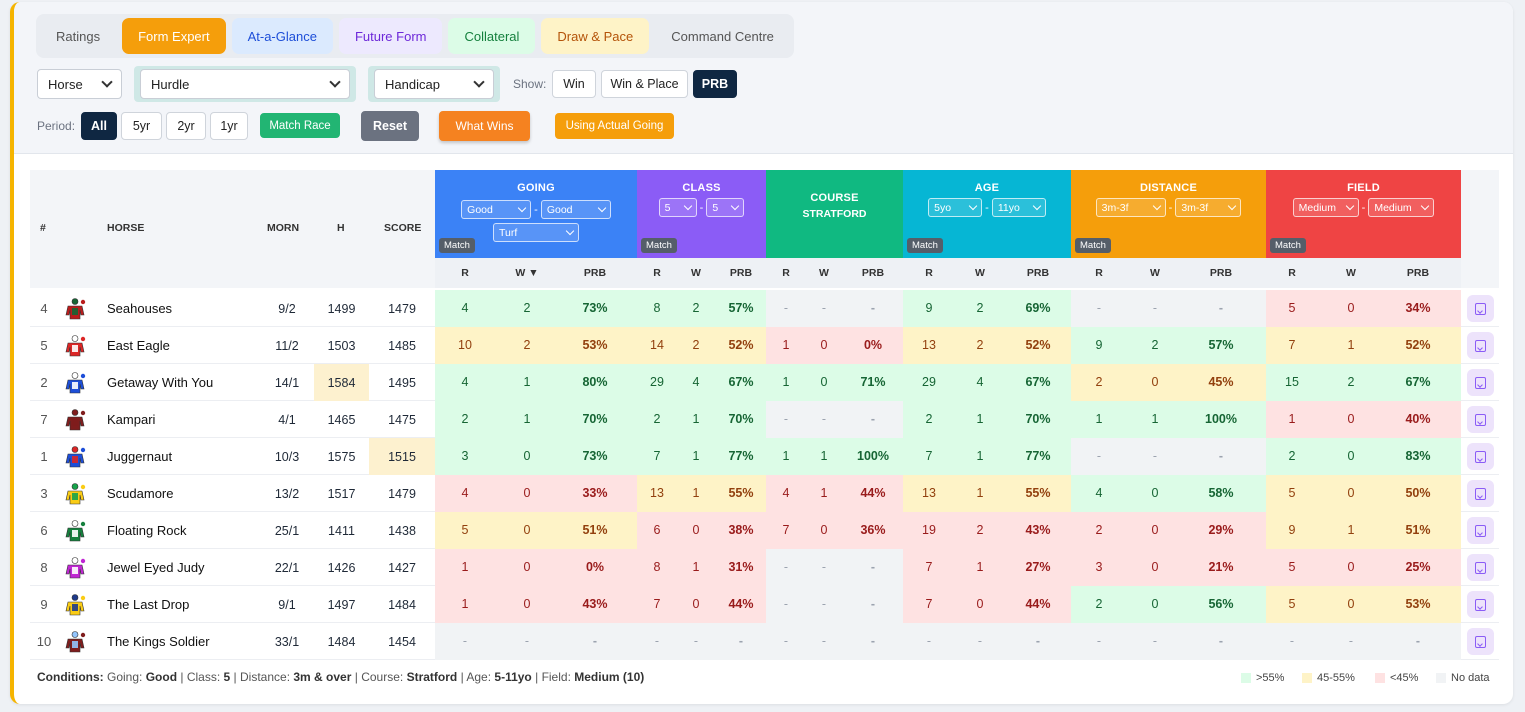  I want to click on horse-name: East Eagle, so click(138, 345).